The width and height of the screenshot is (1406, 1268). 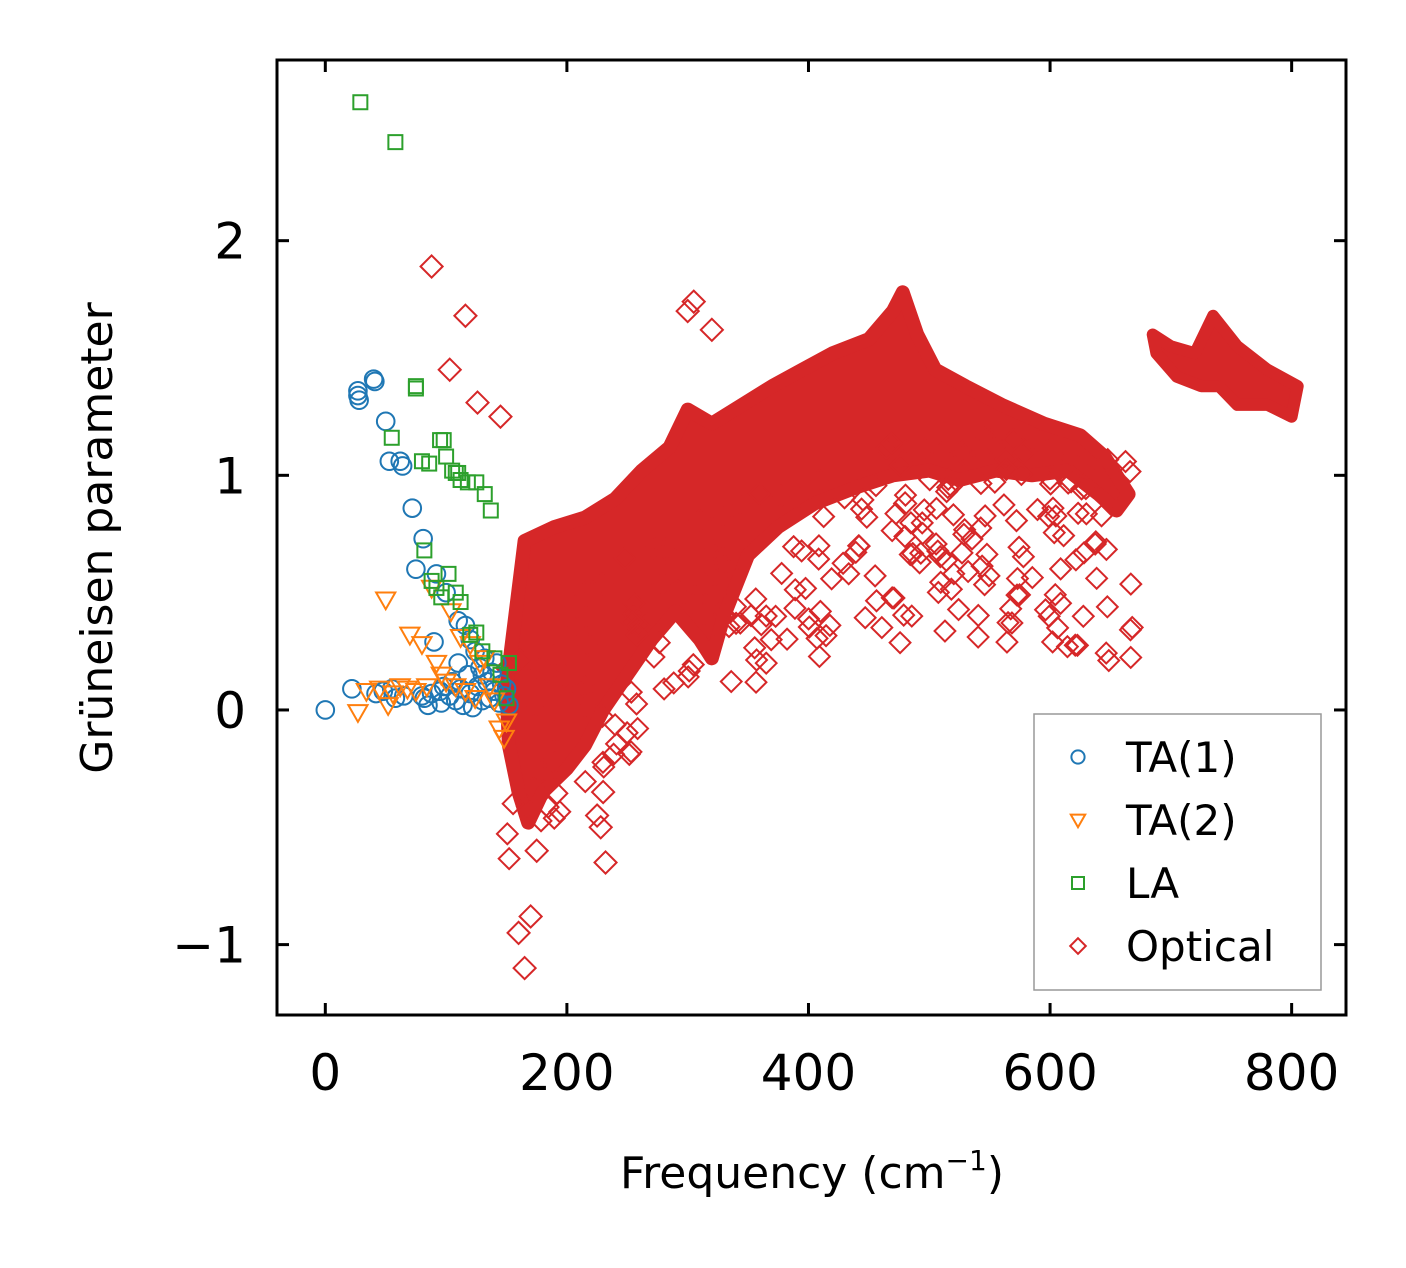 What do you see at coordinates (566, 1073) in the screenshot?
I see `x-tick-label: 200` at bounding box center [566, 1073].